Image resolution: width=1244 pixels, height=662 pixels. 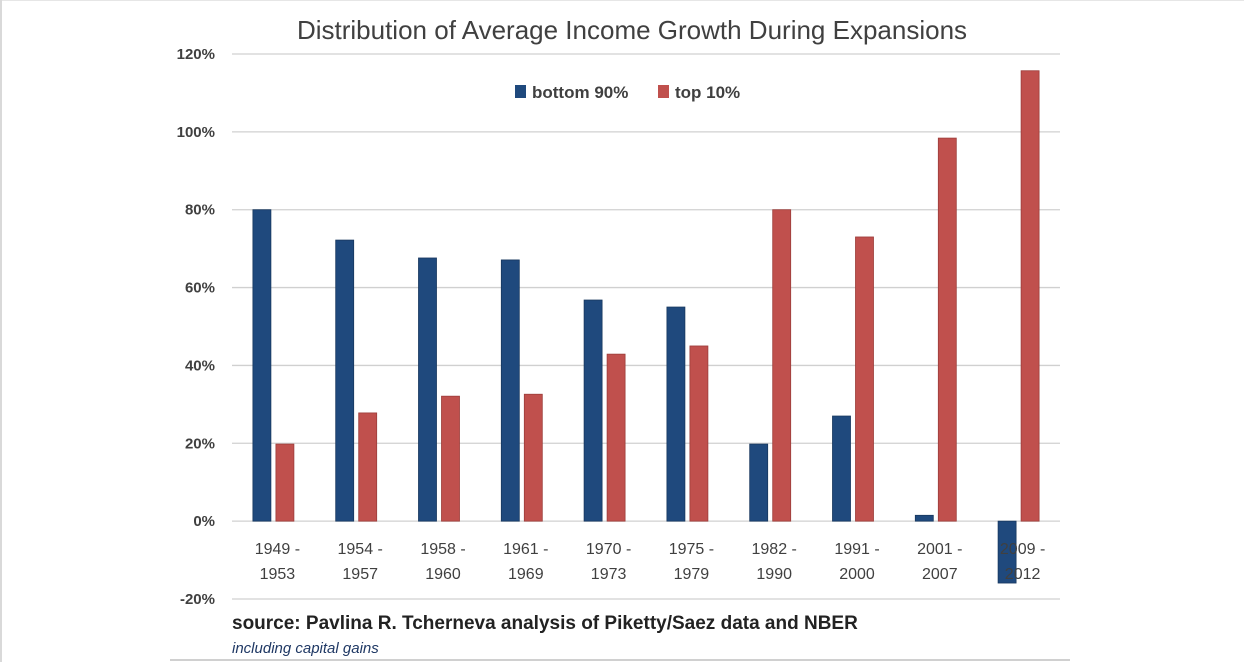 What do you see at coordinates (197, 599) in the screenshot?
I see `y-tick-label: -20%` at bounding box center [197, 599].